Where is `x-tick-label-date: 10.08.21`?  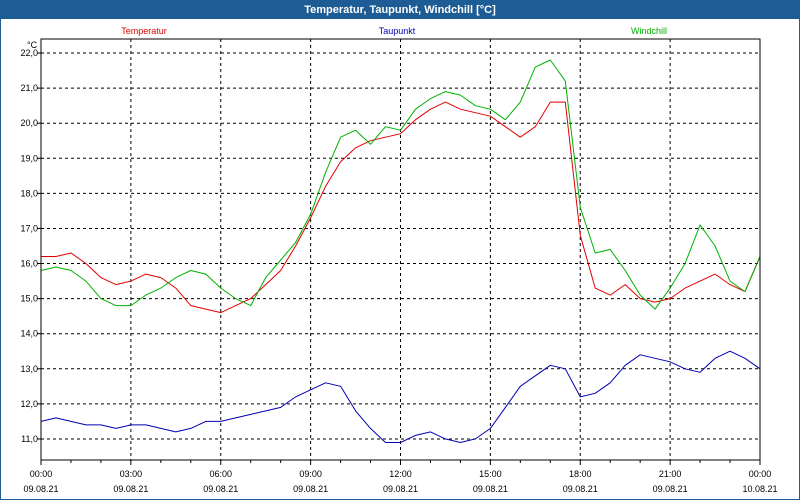
x-tick-label-date: 10.08.21 is located at coordinates (759, 489).